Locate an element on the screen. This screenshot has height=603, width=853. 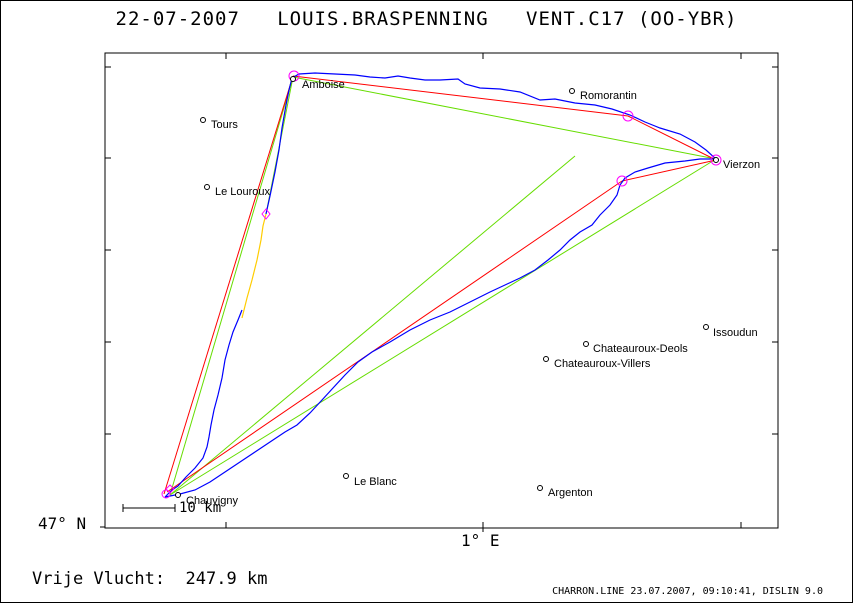
label-chateauroux-villers: Chateauroux-Villers is located at coordinates (602, 364).